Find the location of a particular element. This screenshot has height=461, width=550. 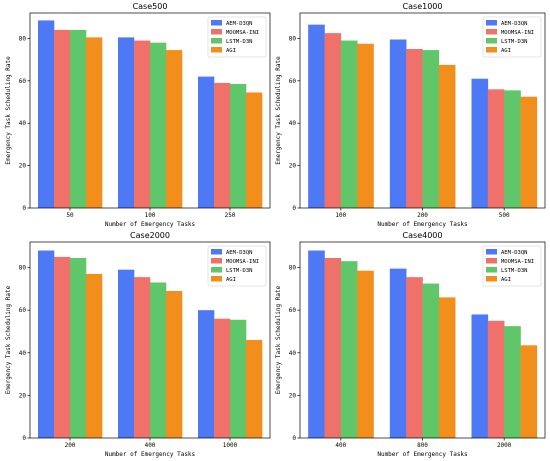

x-tick-label: 800 is located at coordinates (422, 445).